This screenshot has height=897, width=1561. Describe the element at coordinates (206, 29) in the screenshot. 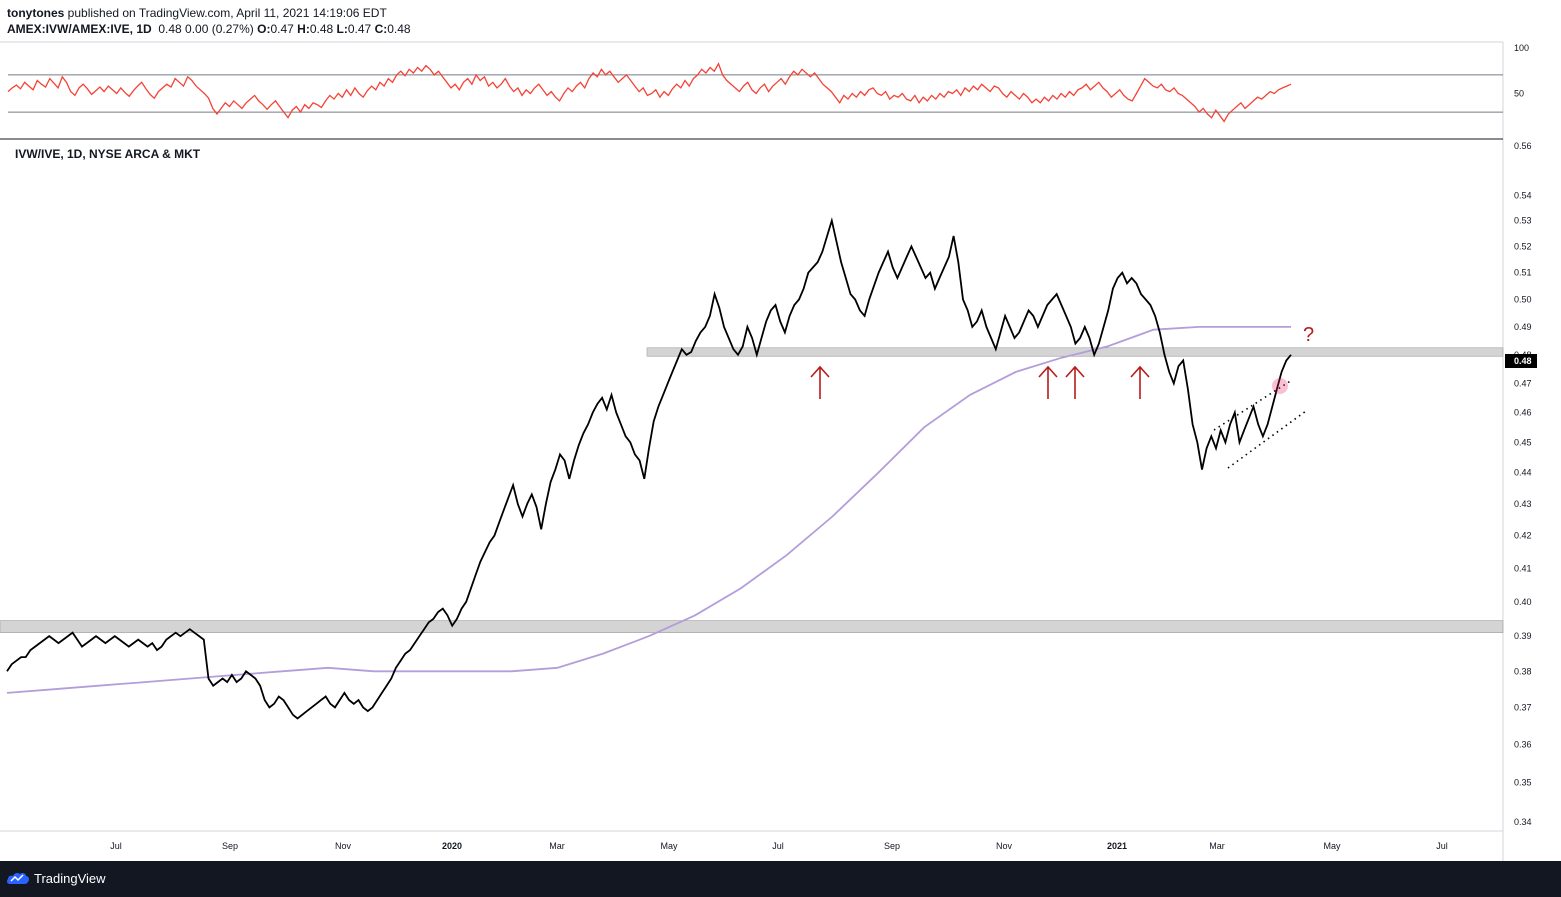

I see `change-value: 0.48 0.00 (0.27%)` at that location.